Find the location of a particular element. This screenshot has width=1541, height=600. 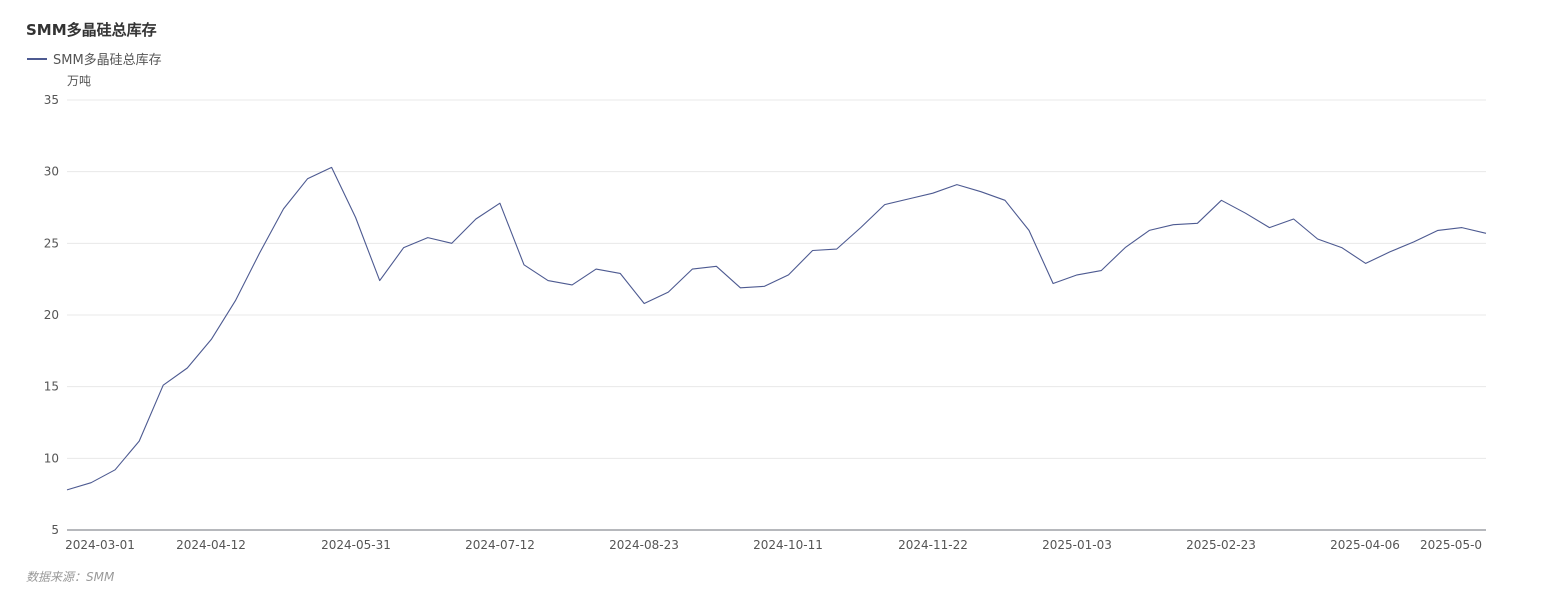

x-tick-label: 2024-11-22 is located at coordinates (933, 545).